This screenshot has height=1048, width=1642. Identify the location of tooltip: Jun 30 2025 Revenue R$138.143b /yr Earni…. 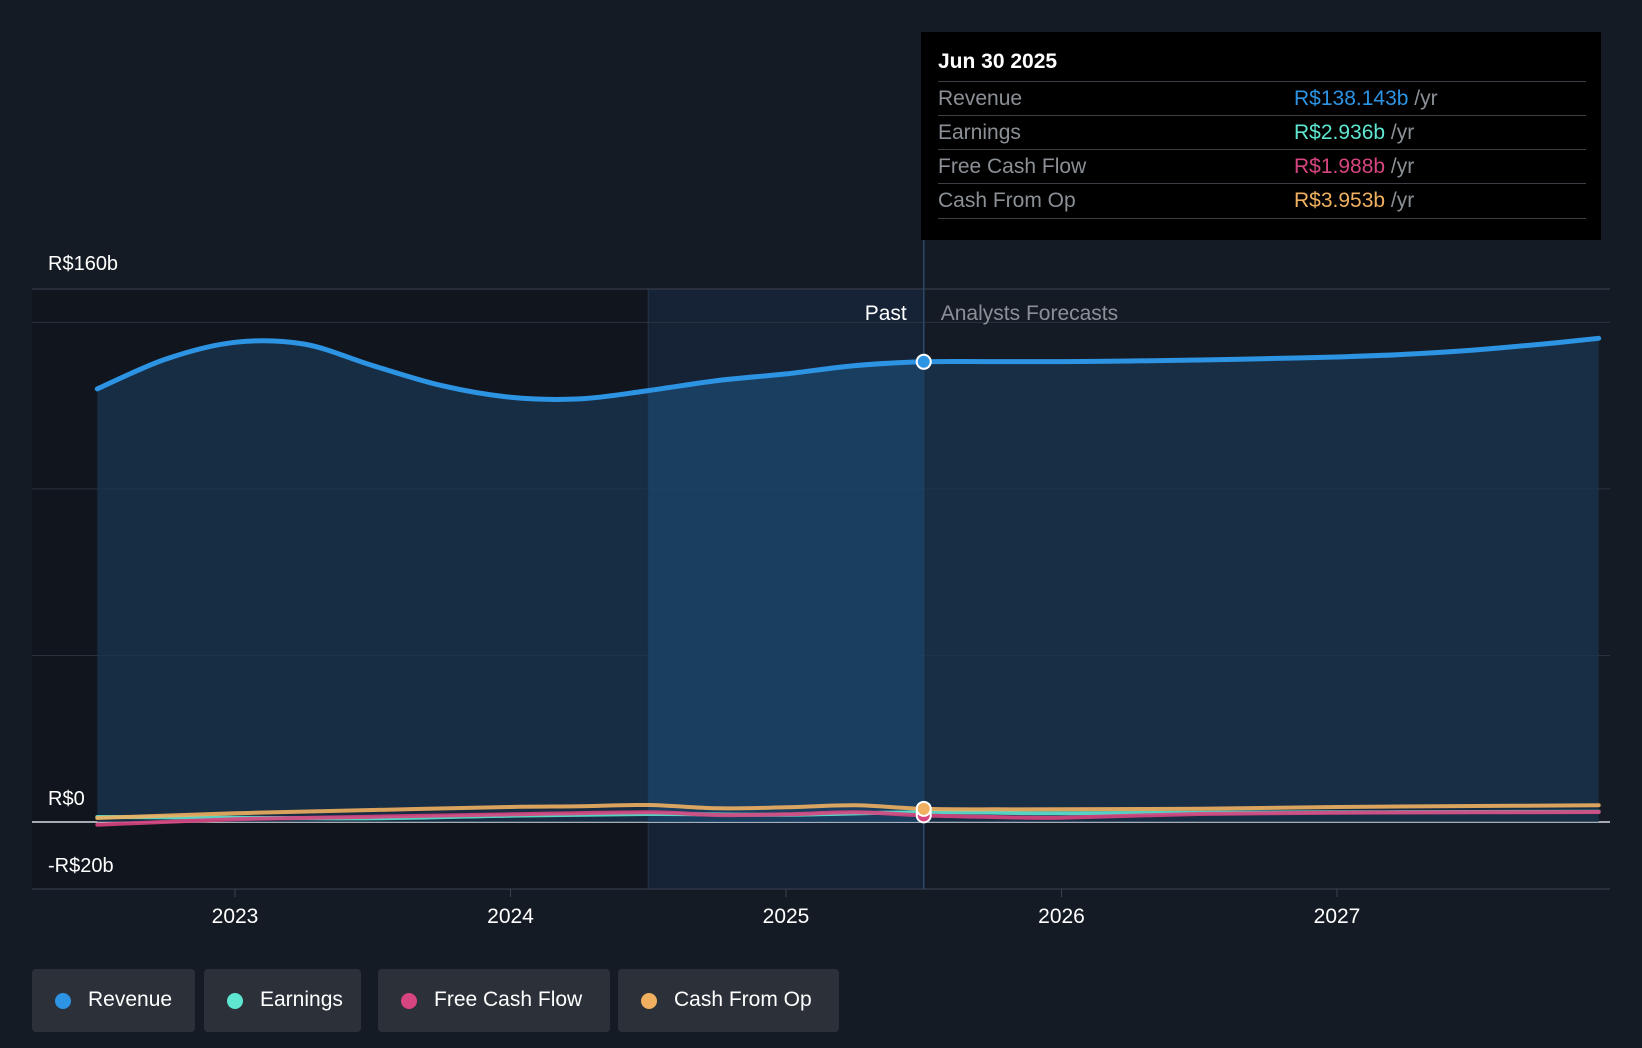
(1261, 136).